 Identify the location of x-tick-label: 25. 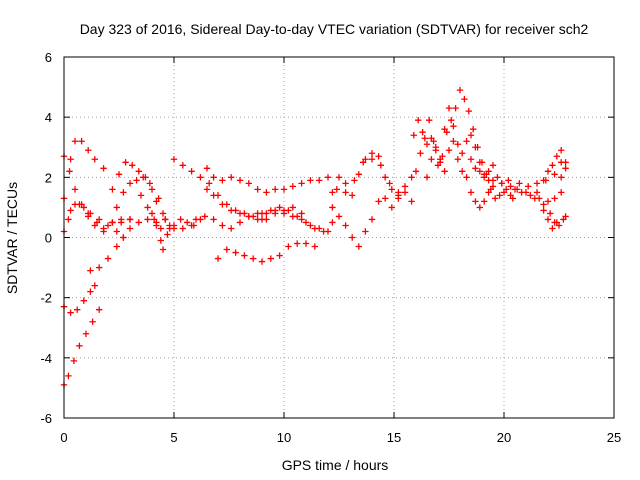
(614, 437).